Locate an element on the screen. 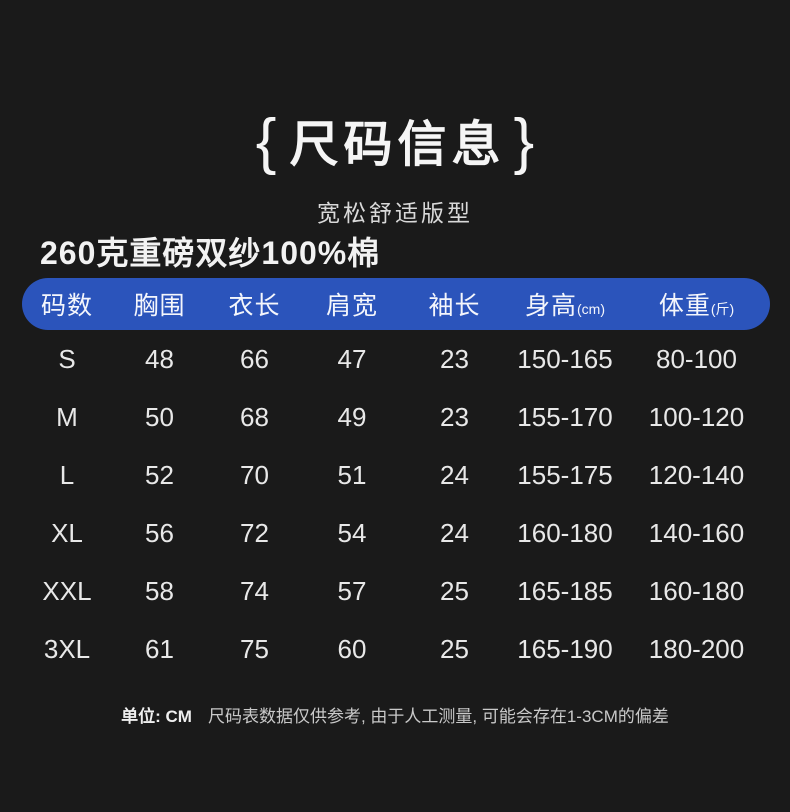 The image size is (790, 812). size-label: XXL is located at coordinates (67, 590).